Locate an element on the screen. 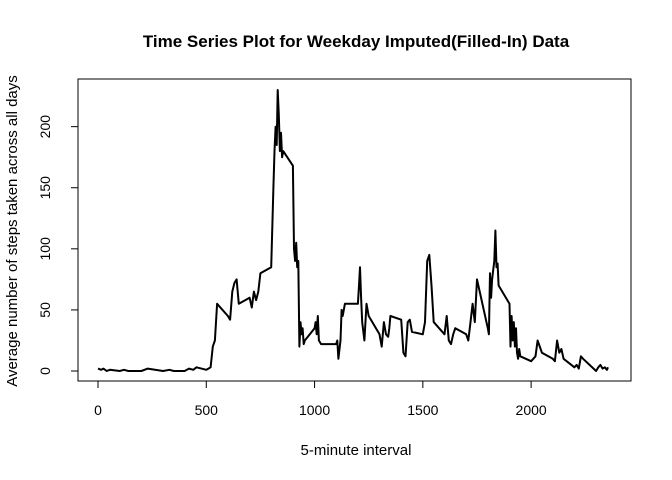  y-tick-label: 100 is located at coordinates (45, 249).